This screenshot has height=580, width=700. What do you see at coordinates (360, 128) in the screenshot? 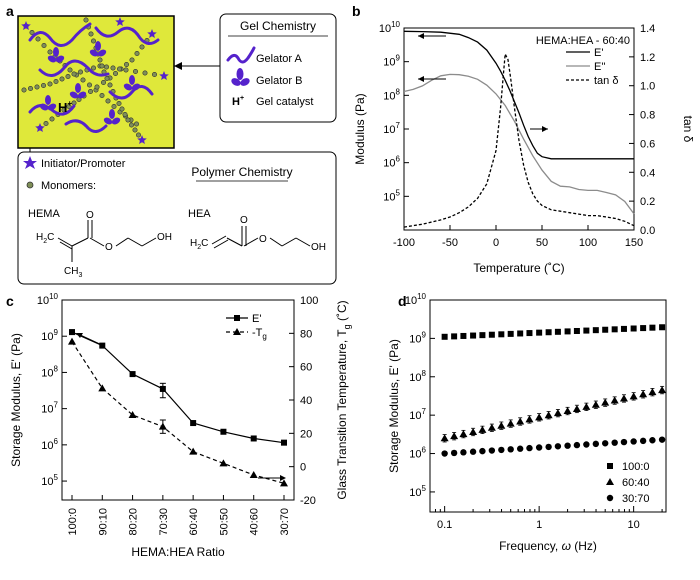
I see `panel-b-y-label: Modulus (Pa)` at bounding box center [360, 128].